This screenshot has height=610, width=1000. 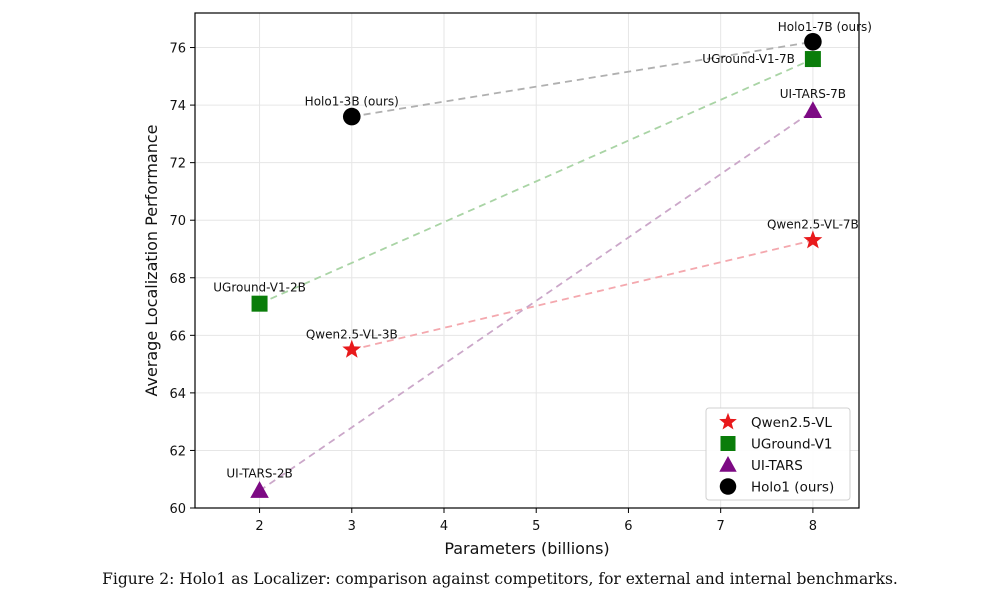 I want to click on y-tick-label: 76, so click(x=177, y=49).